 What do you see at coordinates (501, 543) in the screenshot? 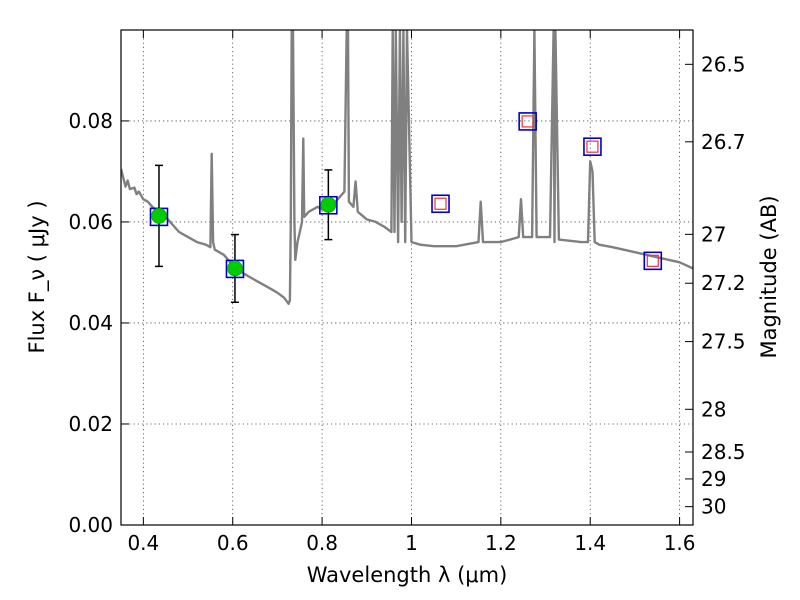
I see `x-tick-label: 1.2` at bounding box center [501, 543].